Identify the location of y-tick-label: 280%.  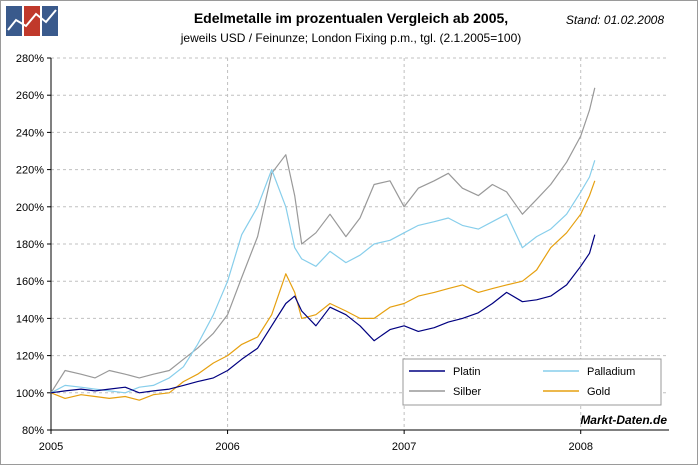
(30, 59).